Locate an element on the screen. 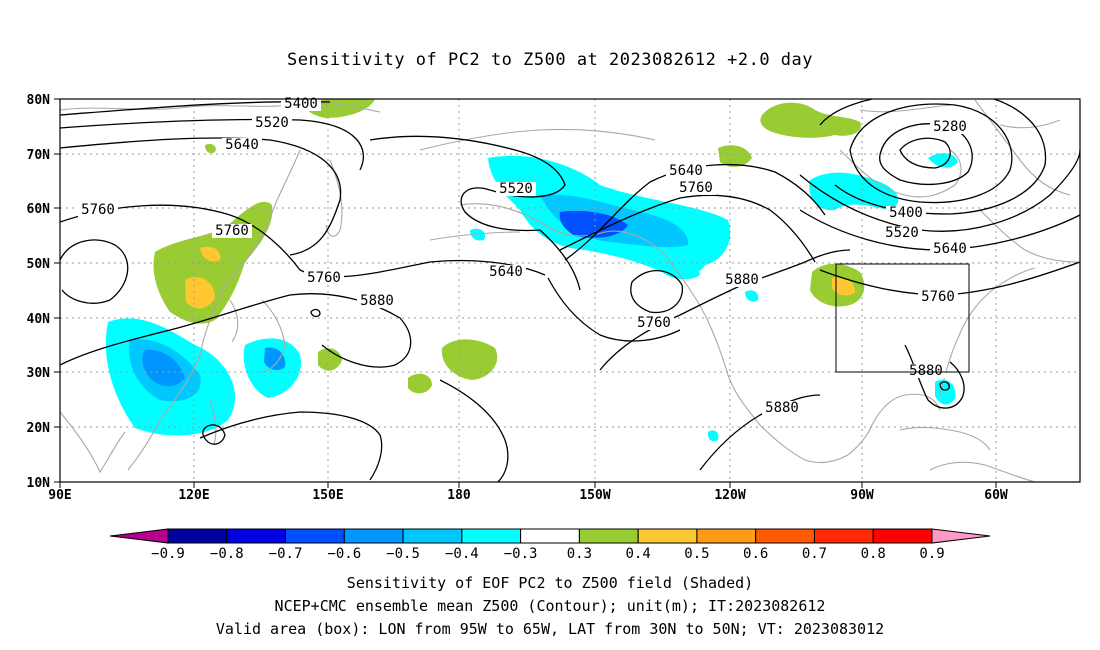  lon-label: 120W is located at coordinates (729, 495).